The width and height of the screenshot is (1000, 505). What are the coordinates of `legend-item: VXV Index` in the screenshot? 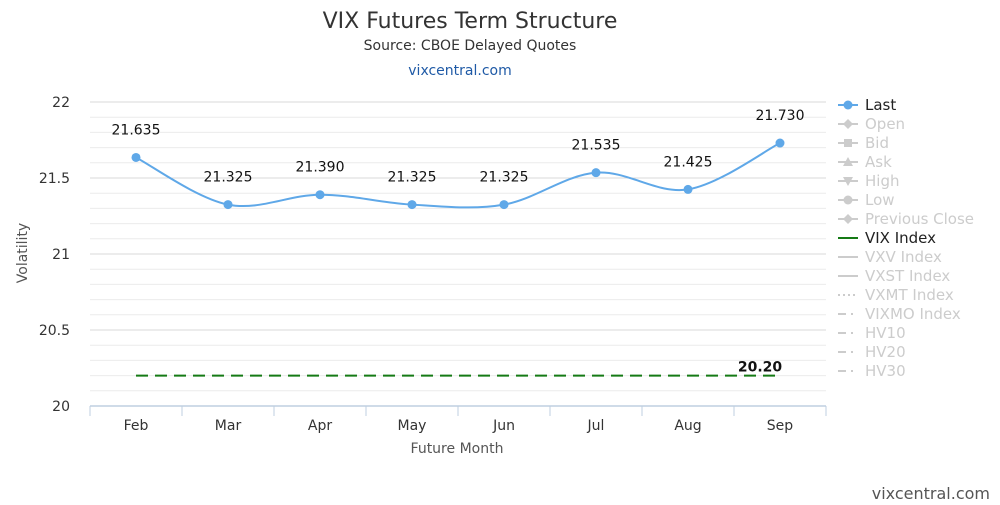 It's located at (890, 257).